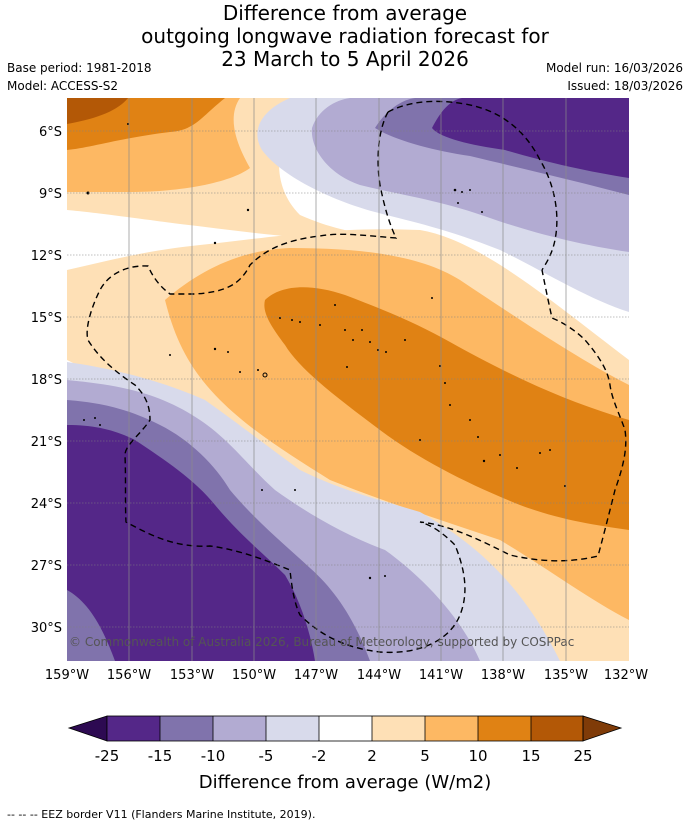 The image size is (690, 827). What do you see at coordinates (614, 68) in the screenshot?
I see `model-run-label: Model run: 16/03/2026` at bounding box center [614, 68].